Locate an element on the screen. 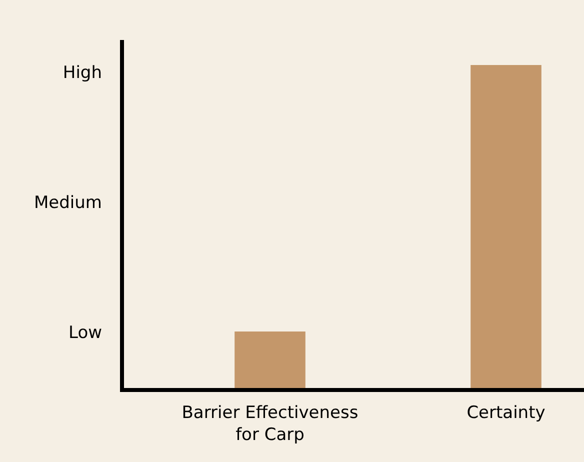 The image size is (584, 462). text: Low is located at coordinates (85, 332).